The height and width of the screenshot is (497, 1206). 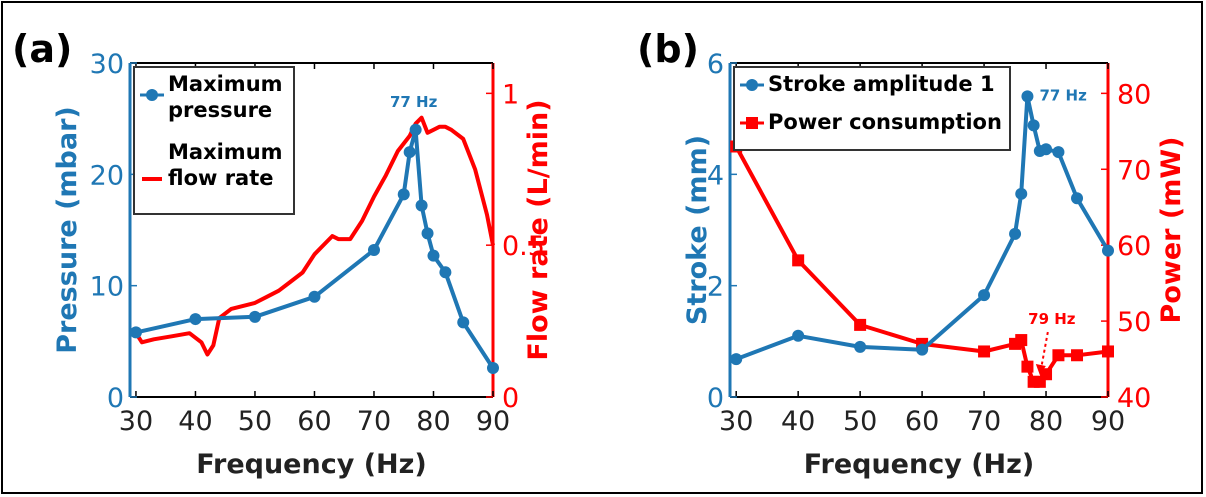 What do you see at coordinates (510, 398) in the screenshot?
I see `y-right-tick-label: 0` at bounding box center [510, 398].